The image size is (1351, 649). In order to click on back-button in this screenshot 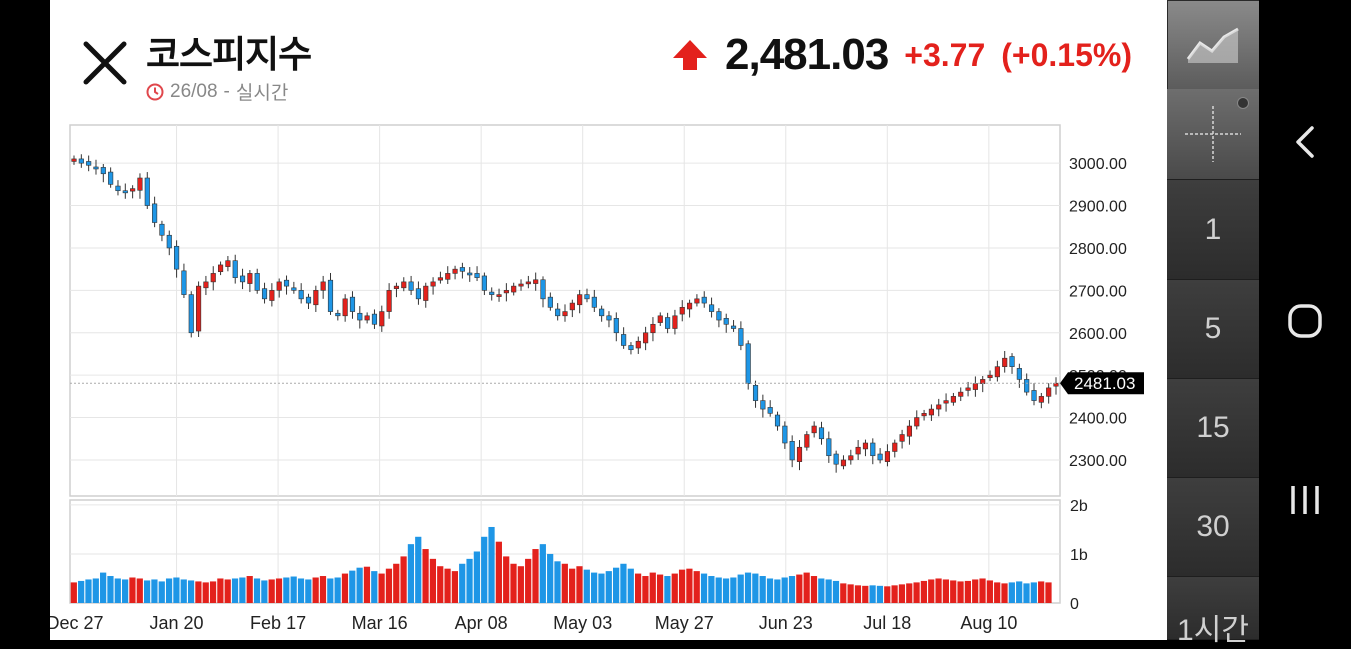, I will do `click(1305, 142)`.